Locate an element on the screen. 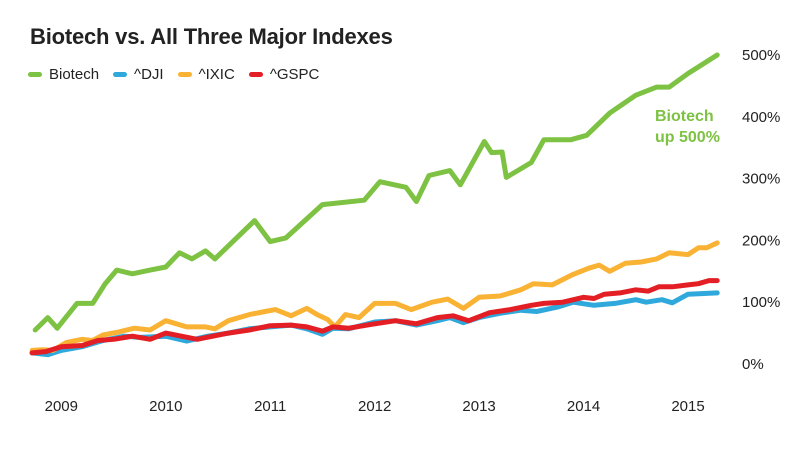  chart-legend: Biotech ^DJI ^IXIC ^GSPC is located at coordinates (173, 74).